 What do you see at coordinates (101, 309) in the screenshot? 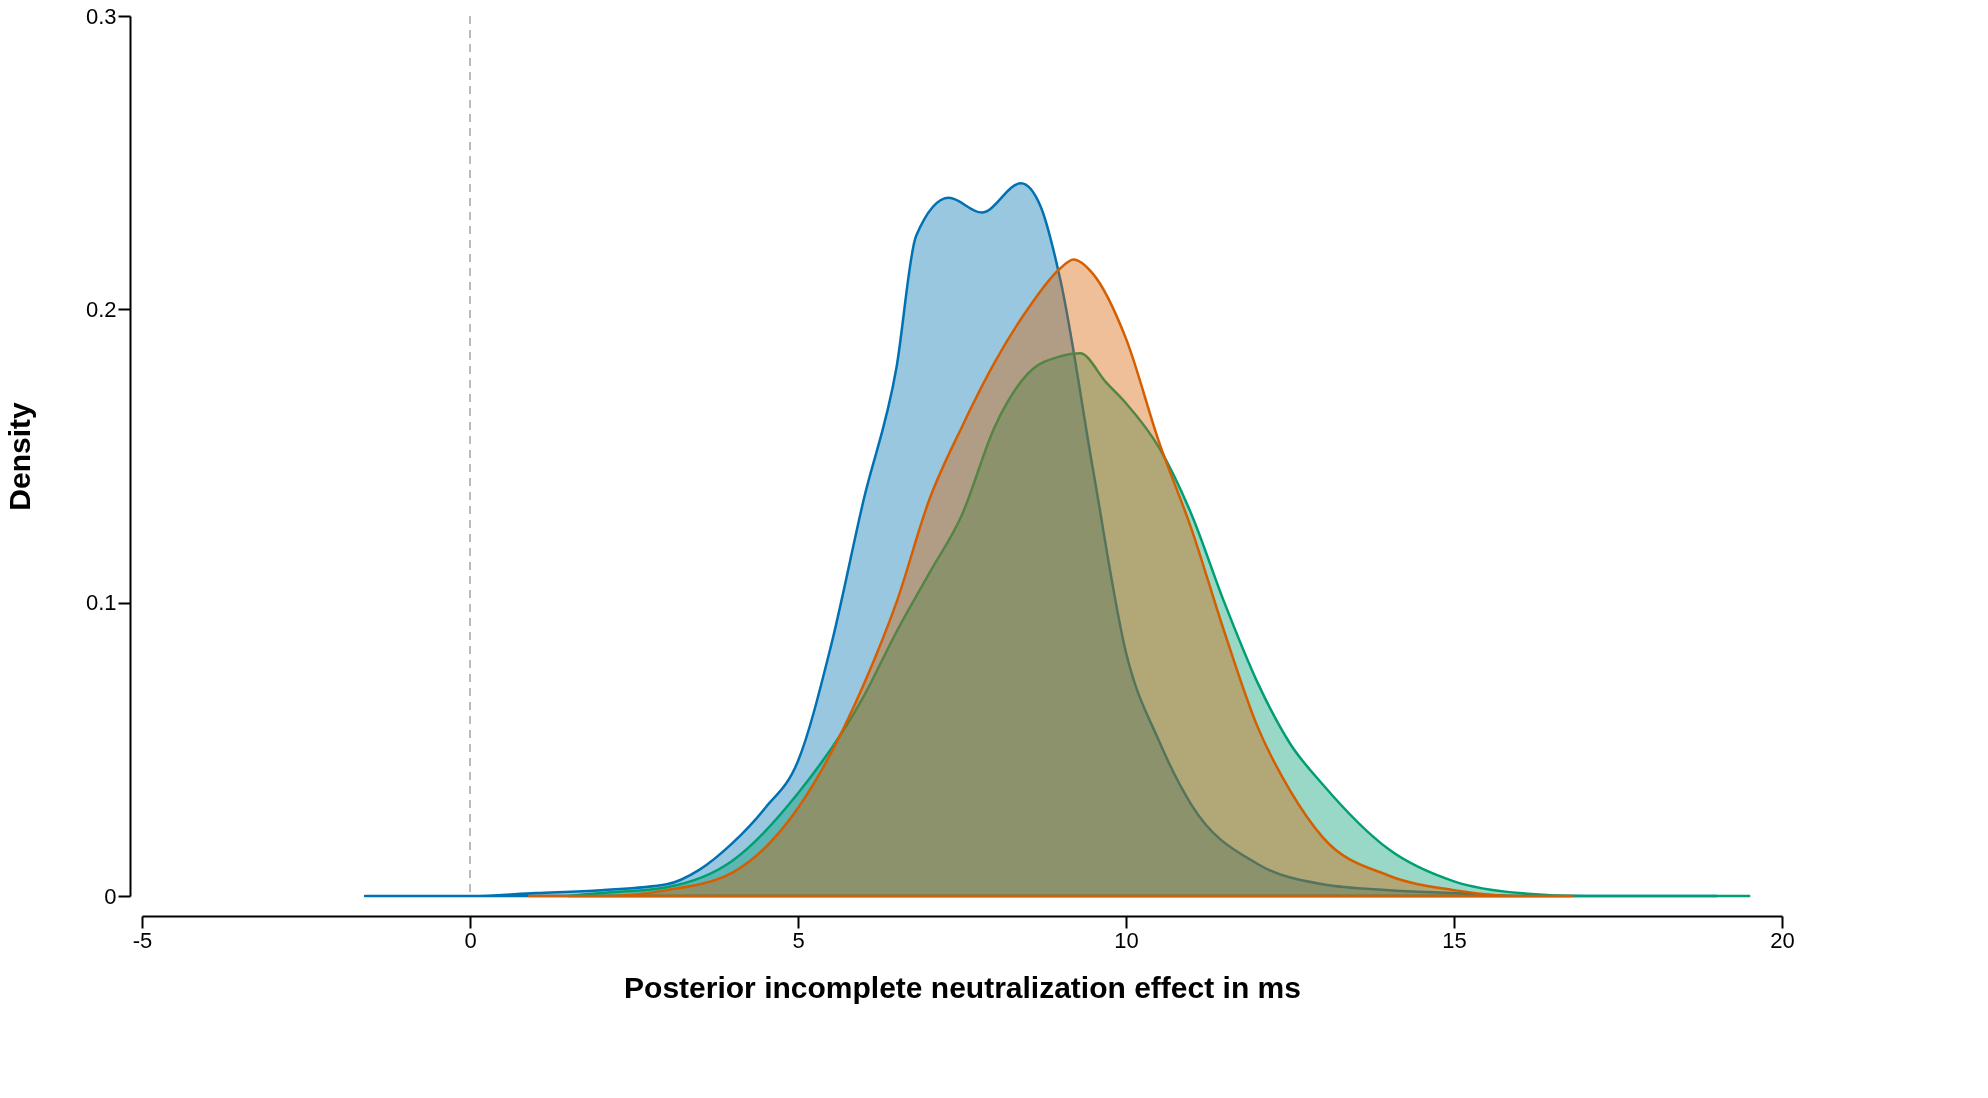
I see `y-tick-label: 0.2` at bounding box center [101, 309].